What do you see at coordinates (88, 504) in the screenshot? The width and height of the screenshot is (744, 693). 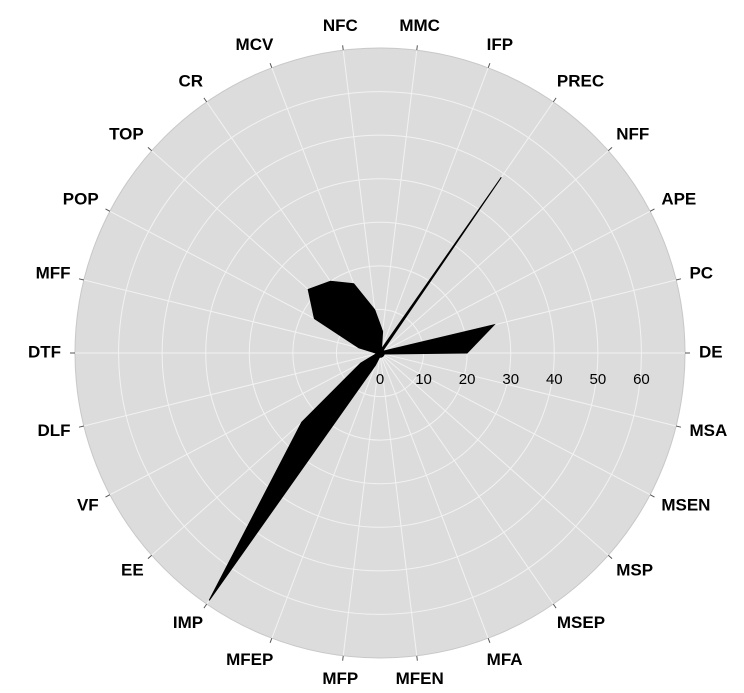 I see `category-label: VF` at bounding box center [88, 504].